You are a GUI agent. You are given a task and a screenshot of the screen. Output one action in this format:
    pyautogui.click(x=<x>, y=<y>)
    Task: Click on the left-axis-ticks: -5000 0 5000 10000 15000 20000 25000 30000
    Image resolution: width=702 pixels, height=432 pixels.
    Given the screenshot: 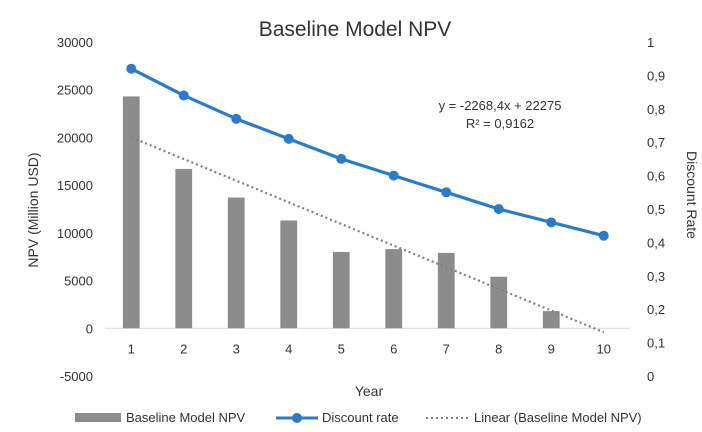 What is the action you would take?
    pyautogui.click(x=75, y=209)
    